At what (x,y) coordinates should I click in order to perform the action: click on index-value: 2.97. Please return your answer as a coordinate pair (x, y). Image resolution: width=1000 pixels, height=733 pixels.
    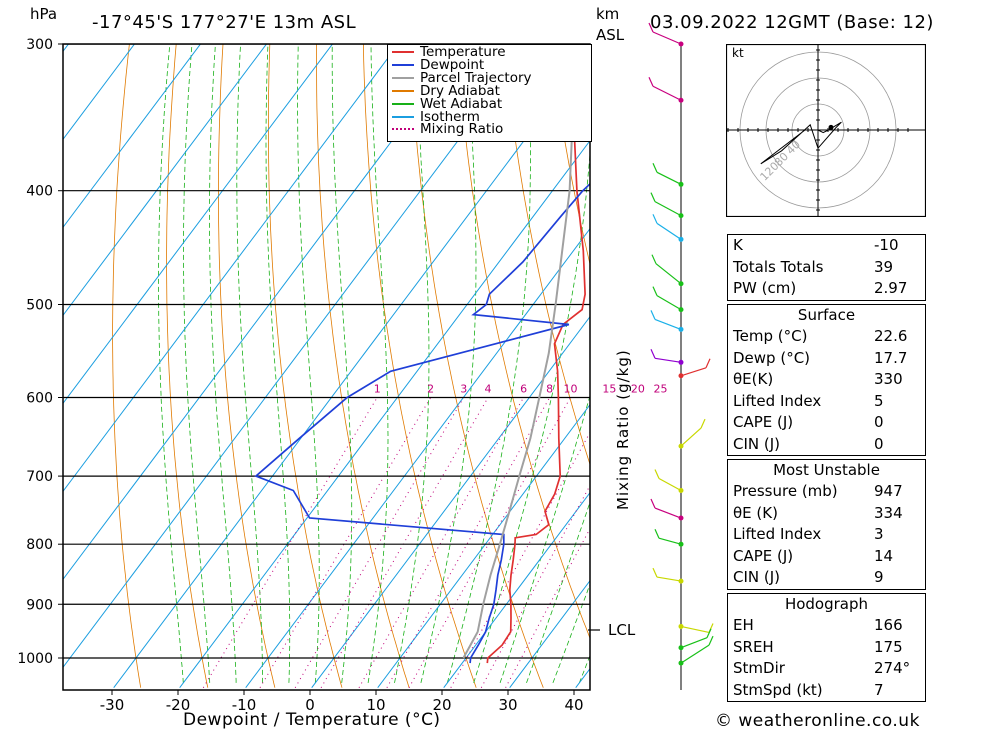
    Looking at the image, I should click on (891, 288).